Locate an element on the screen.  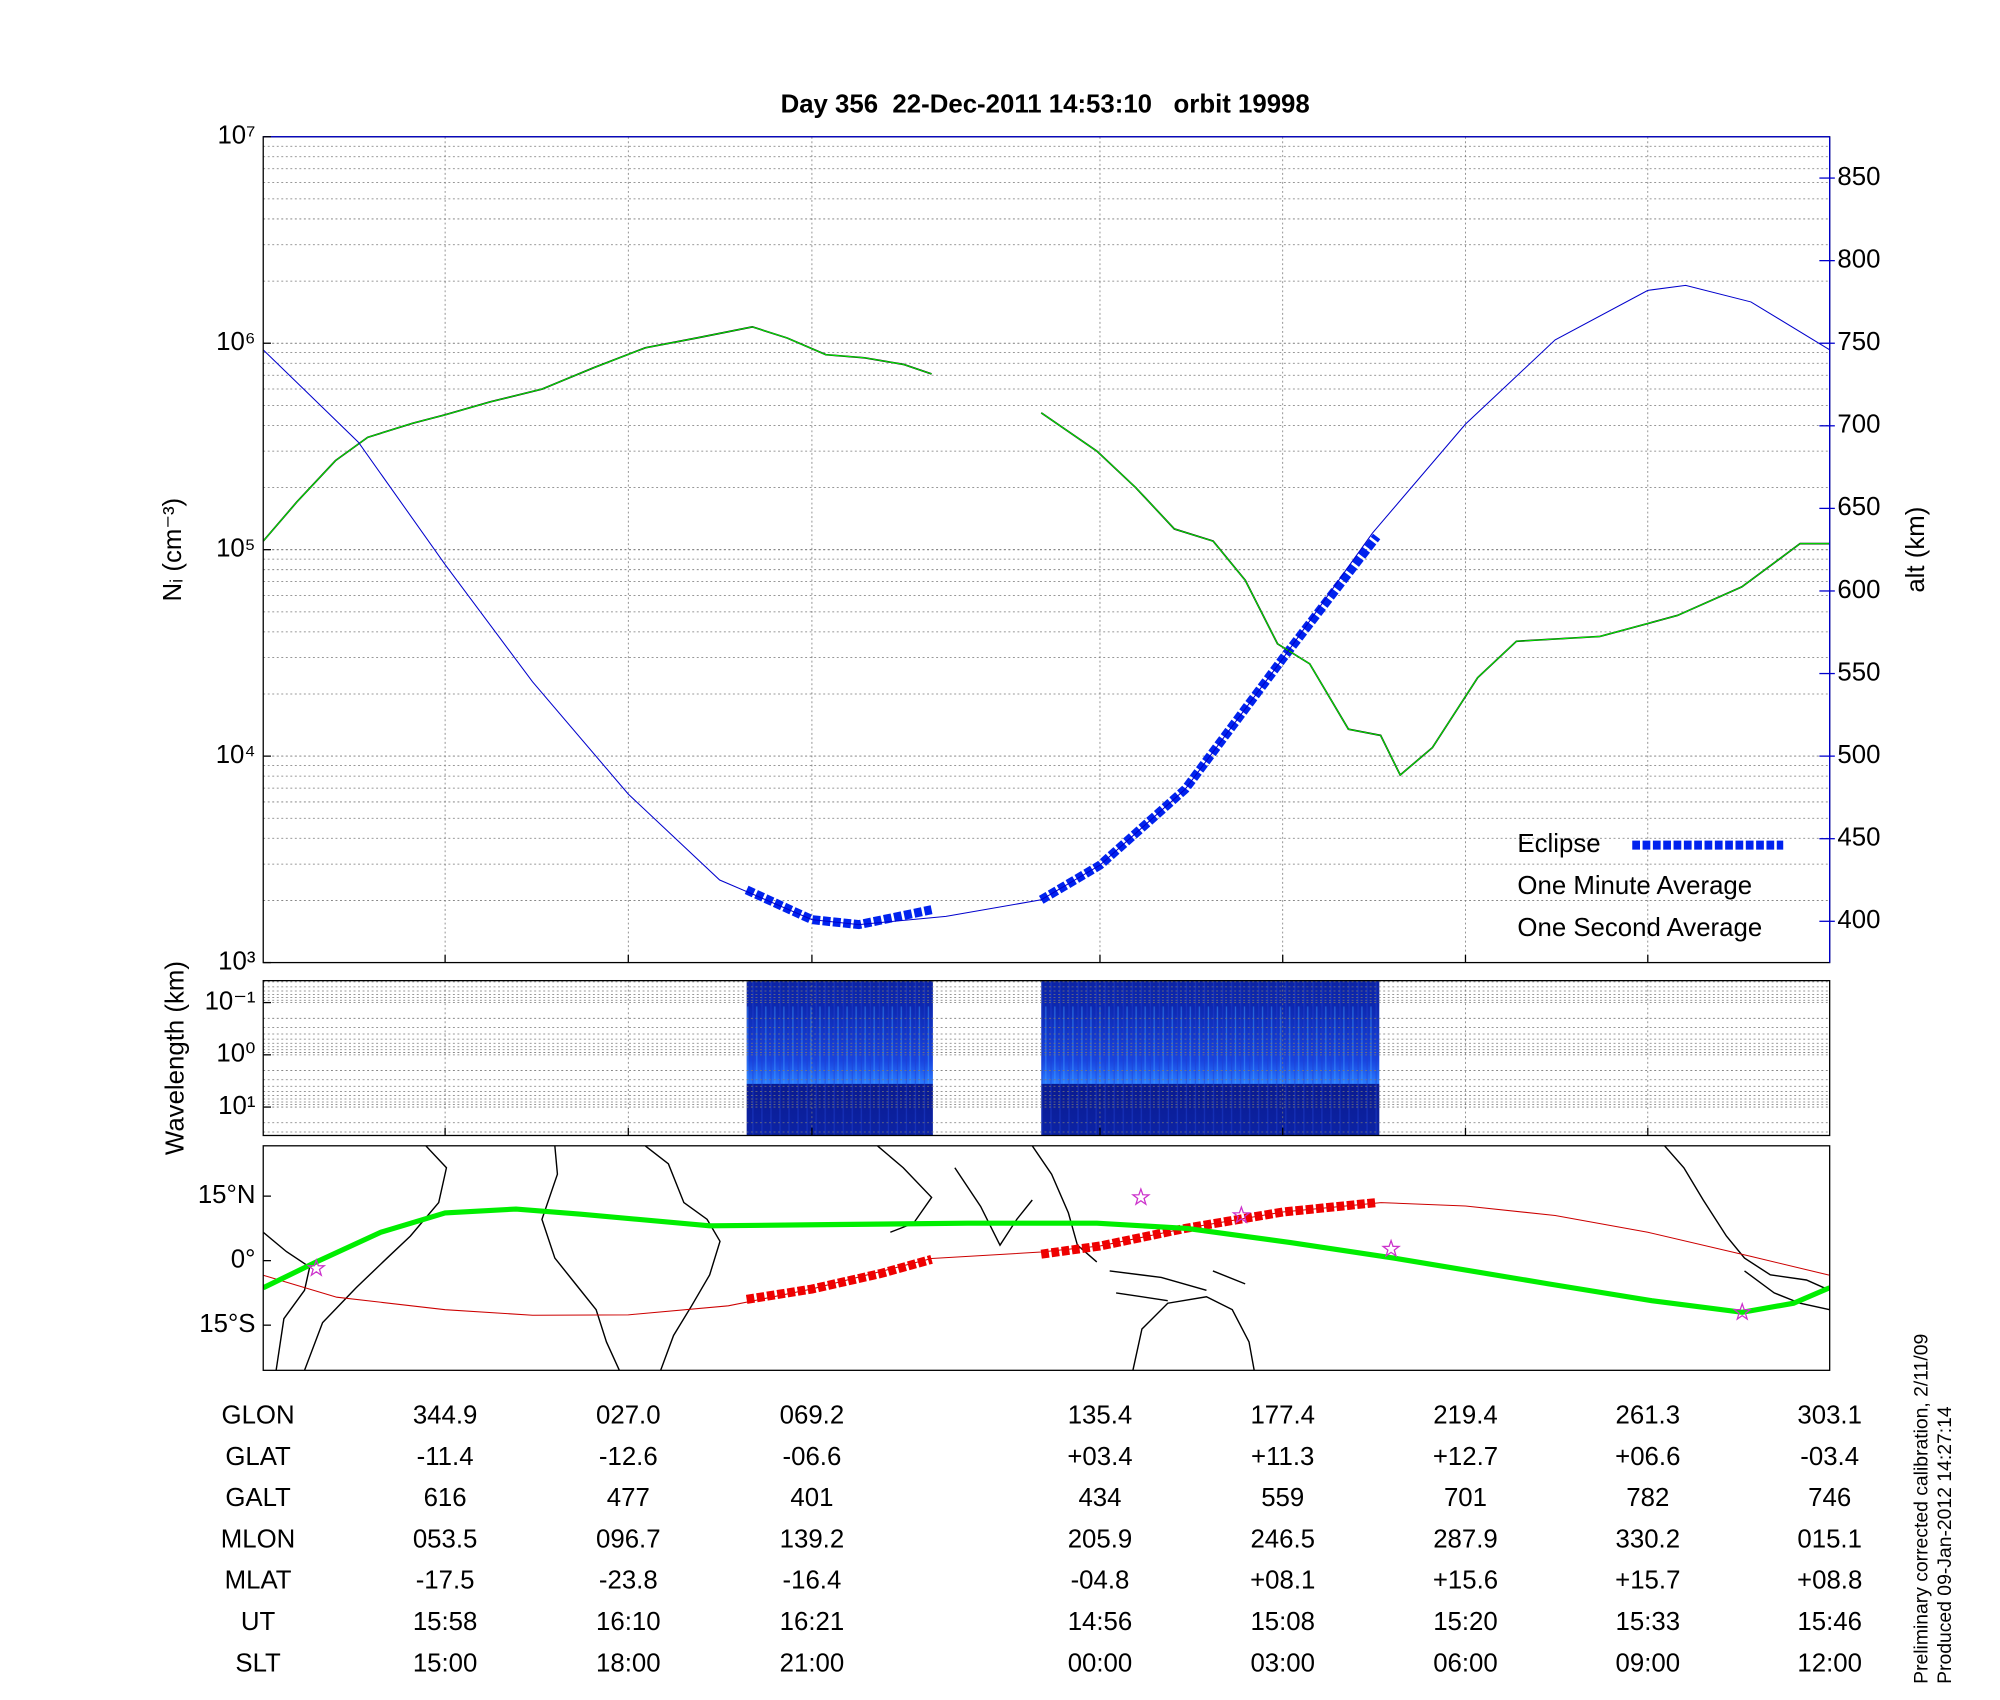
table-cell: +08.8 is located at coordinates (1829, 1581).